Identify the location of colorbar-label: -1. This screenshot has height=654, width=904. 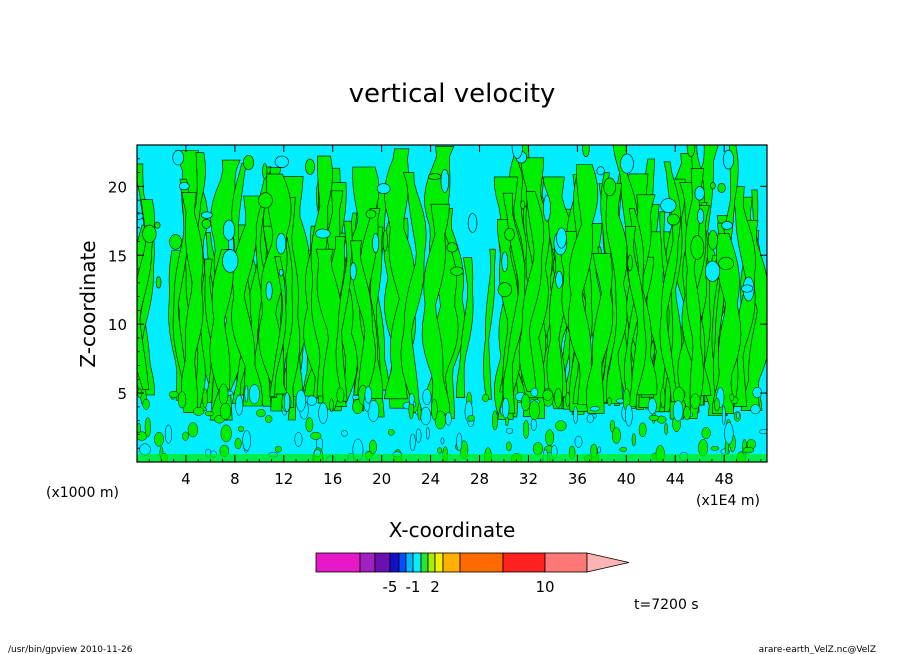
(413, 587).